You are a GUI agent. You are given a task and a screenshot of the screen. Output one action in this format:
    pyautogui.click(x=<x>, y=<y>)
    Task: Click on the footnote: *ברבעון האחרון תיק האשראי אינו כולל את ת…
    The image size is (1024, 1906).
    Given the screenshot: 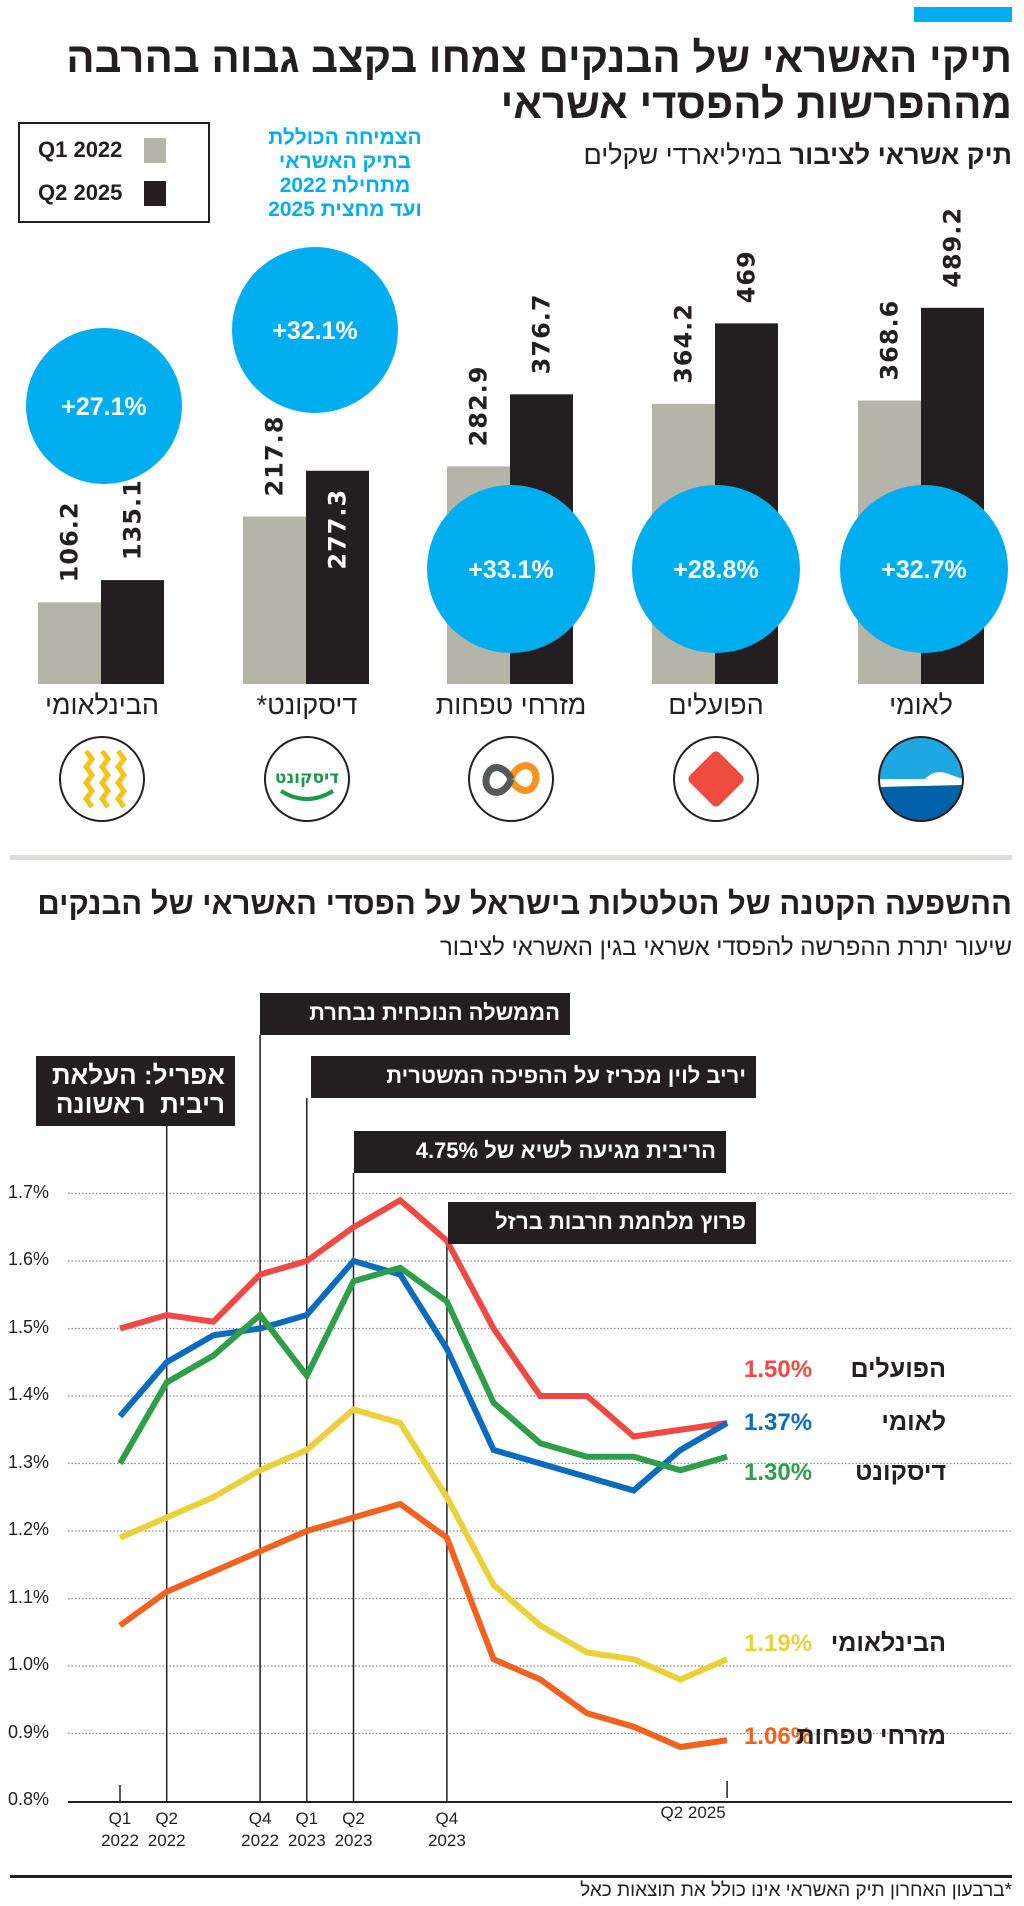 What is the action you would take?
    pyautogui.click(x=796, y=1890)
    